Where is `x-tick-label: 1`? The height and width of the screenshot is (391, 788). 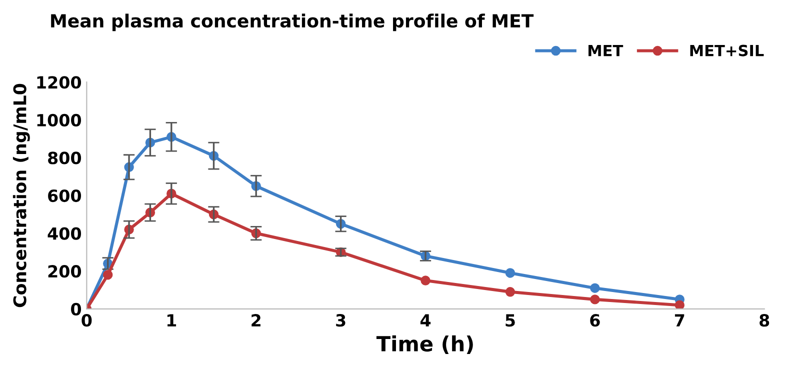
x-tick-label: 1 is located at coordinates (171, 320).